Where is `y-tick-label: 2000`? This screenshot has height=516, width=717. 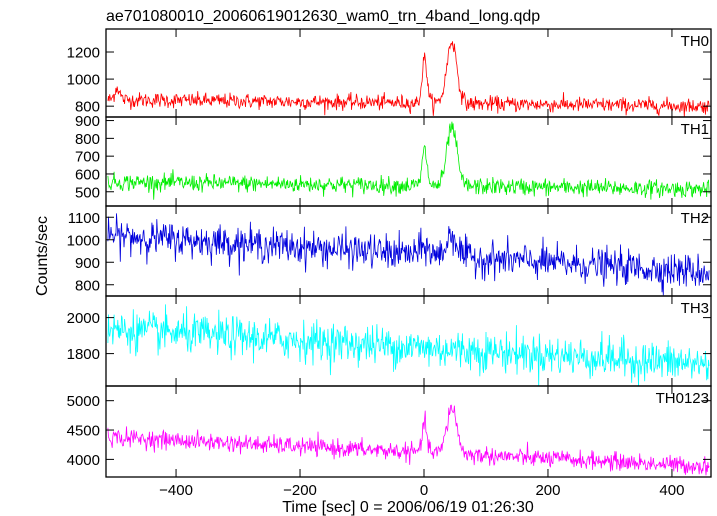 y-tick-label: 2000 is located at coordinates (83, 318).